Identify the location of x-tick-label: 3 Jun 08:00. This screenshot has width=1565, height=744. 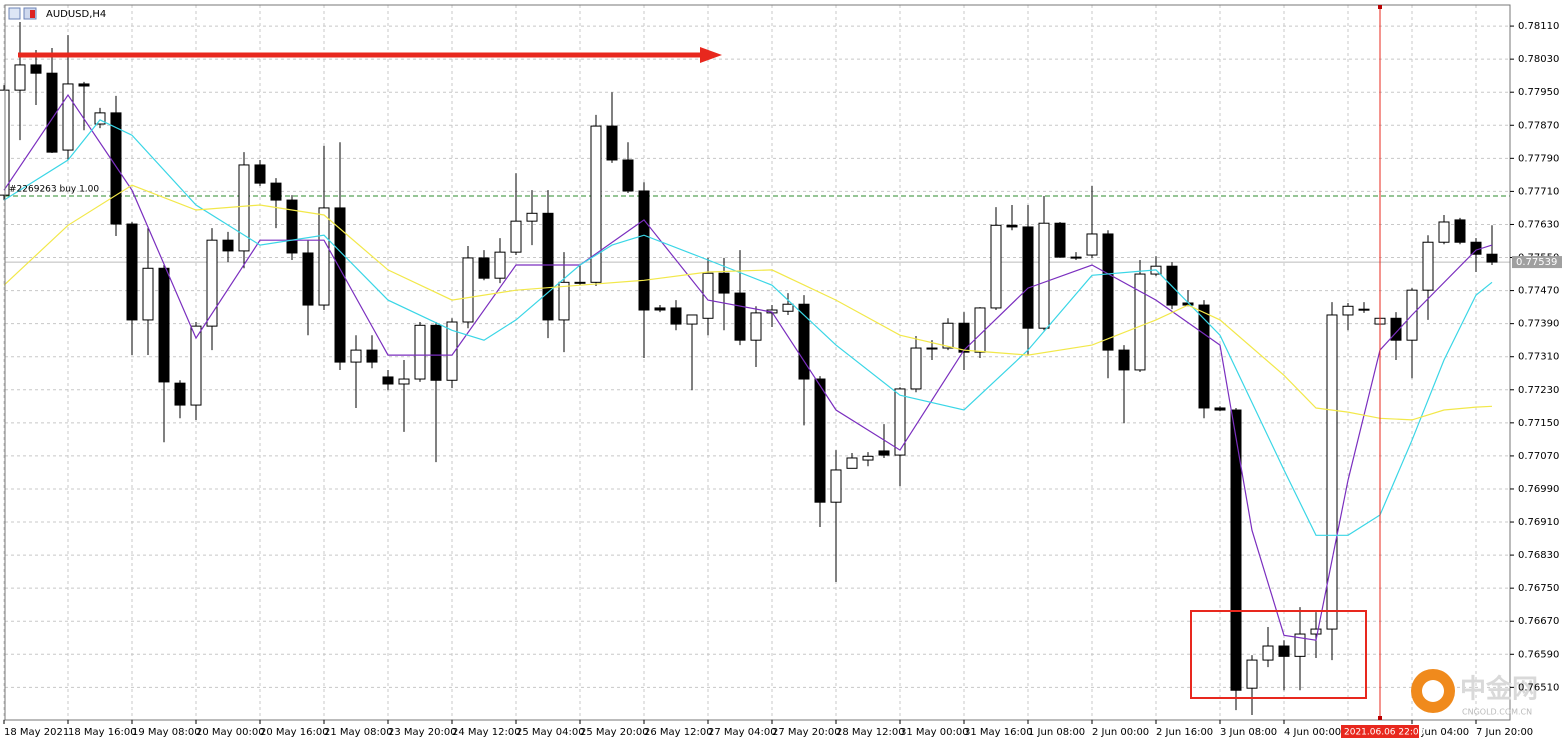
(1248, 732).